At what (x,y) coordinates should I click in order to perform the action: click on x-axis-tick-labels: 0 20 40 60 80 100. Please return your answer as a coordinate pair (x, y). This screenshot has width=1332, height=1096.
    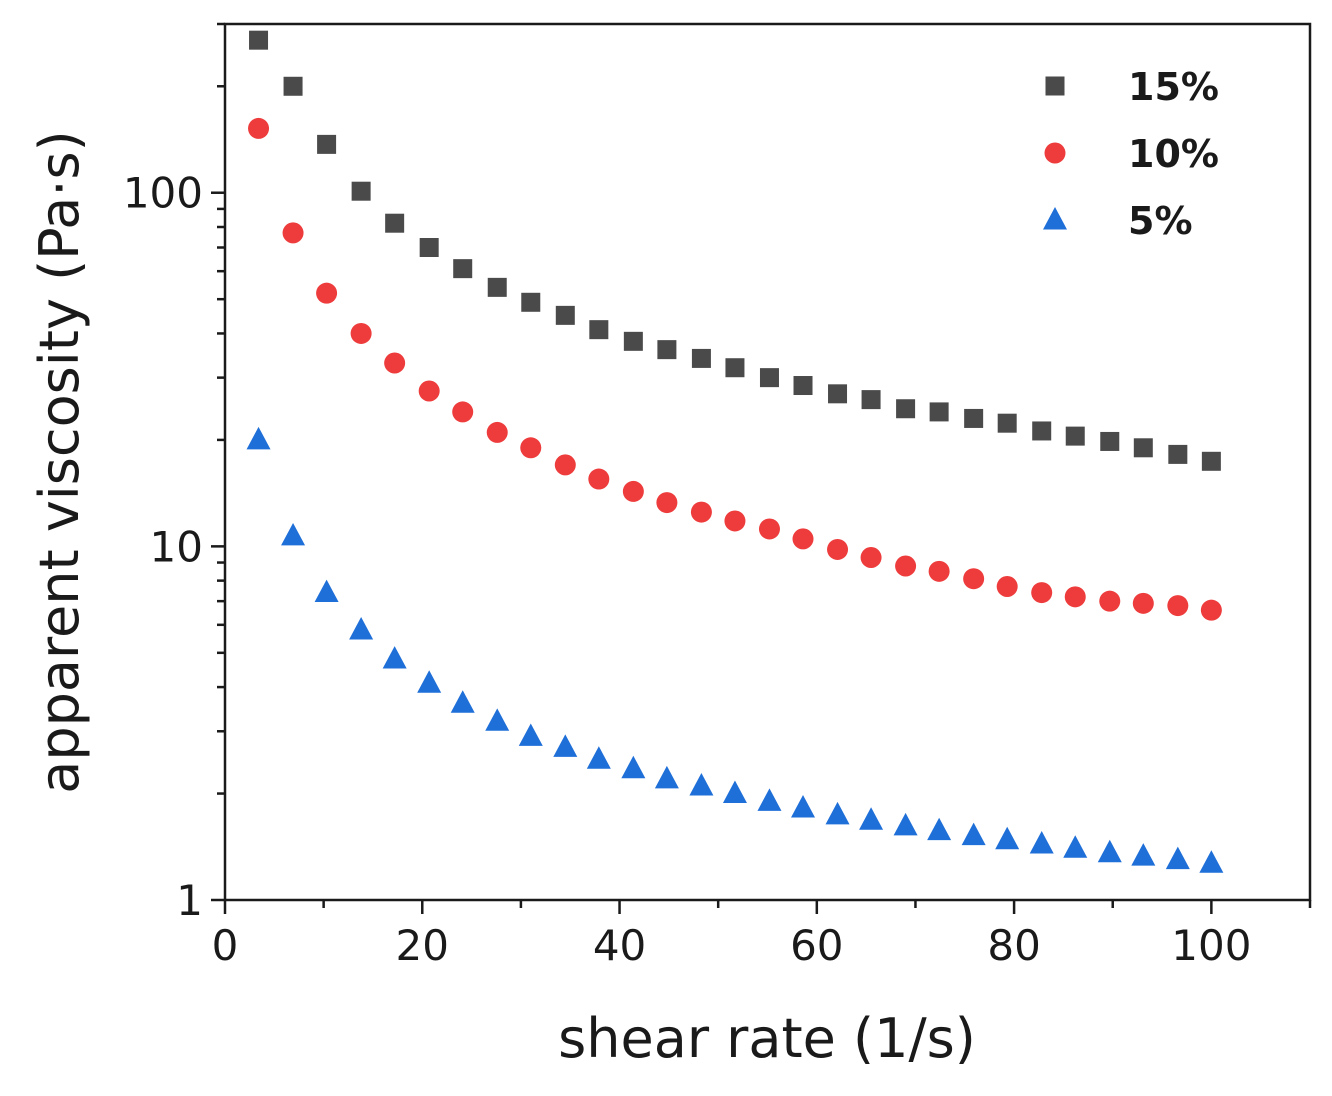
    Looking at the image, I should click on (732, 945).